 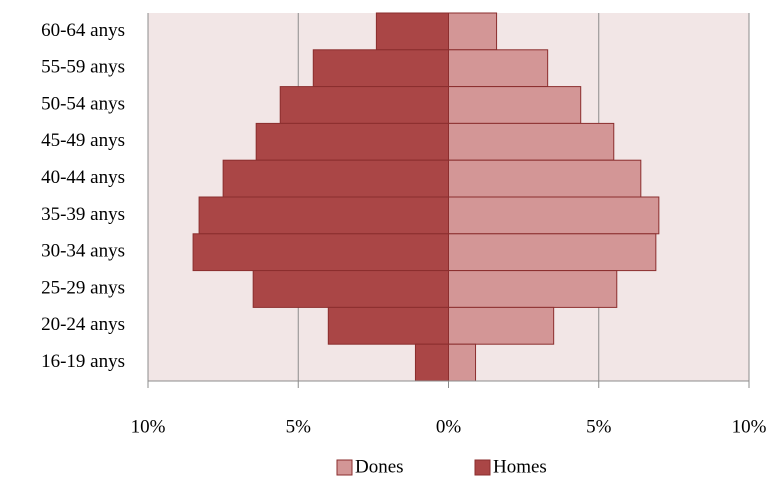 I want to click on legend-label: Homes, so click(x=520, y=466).